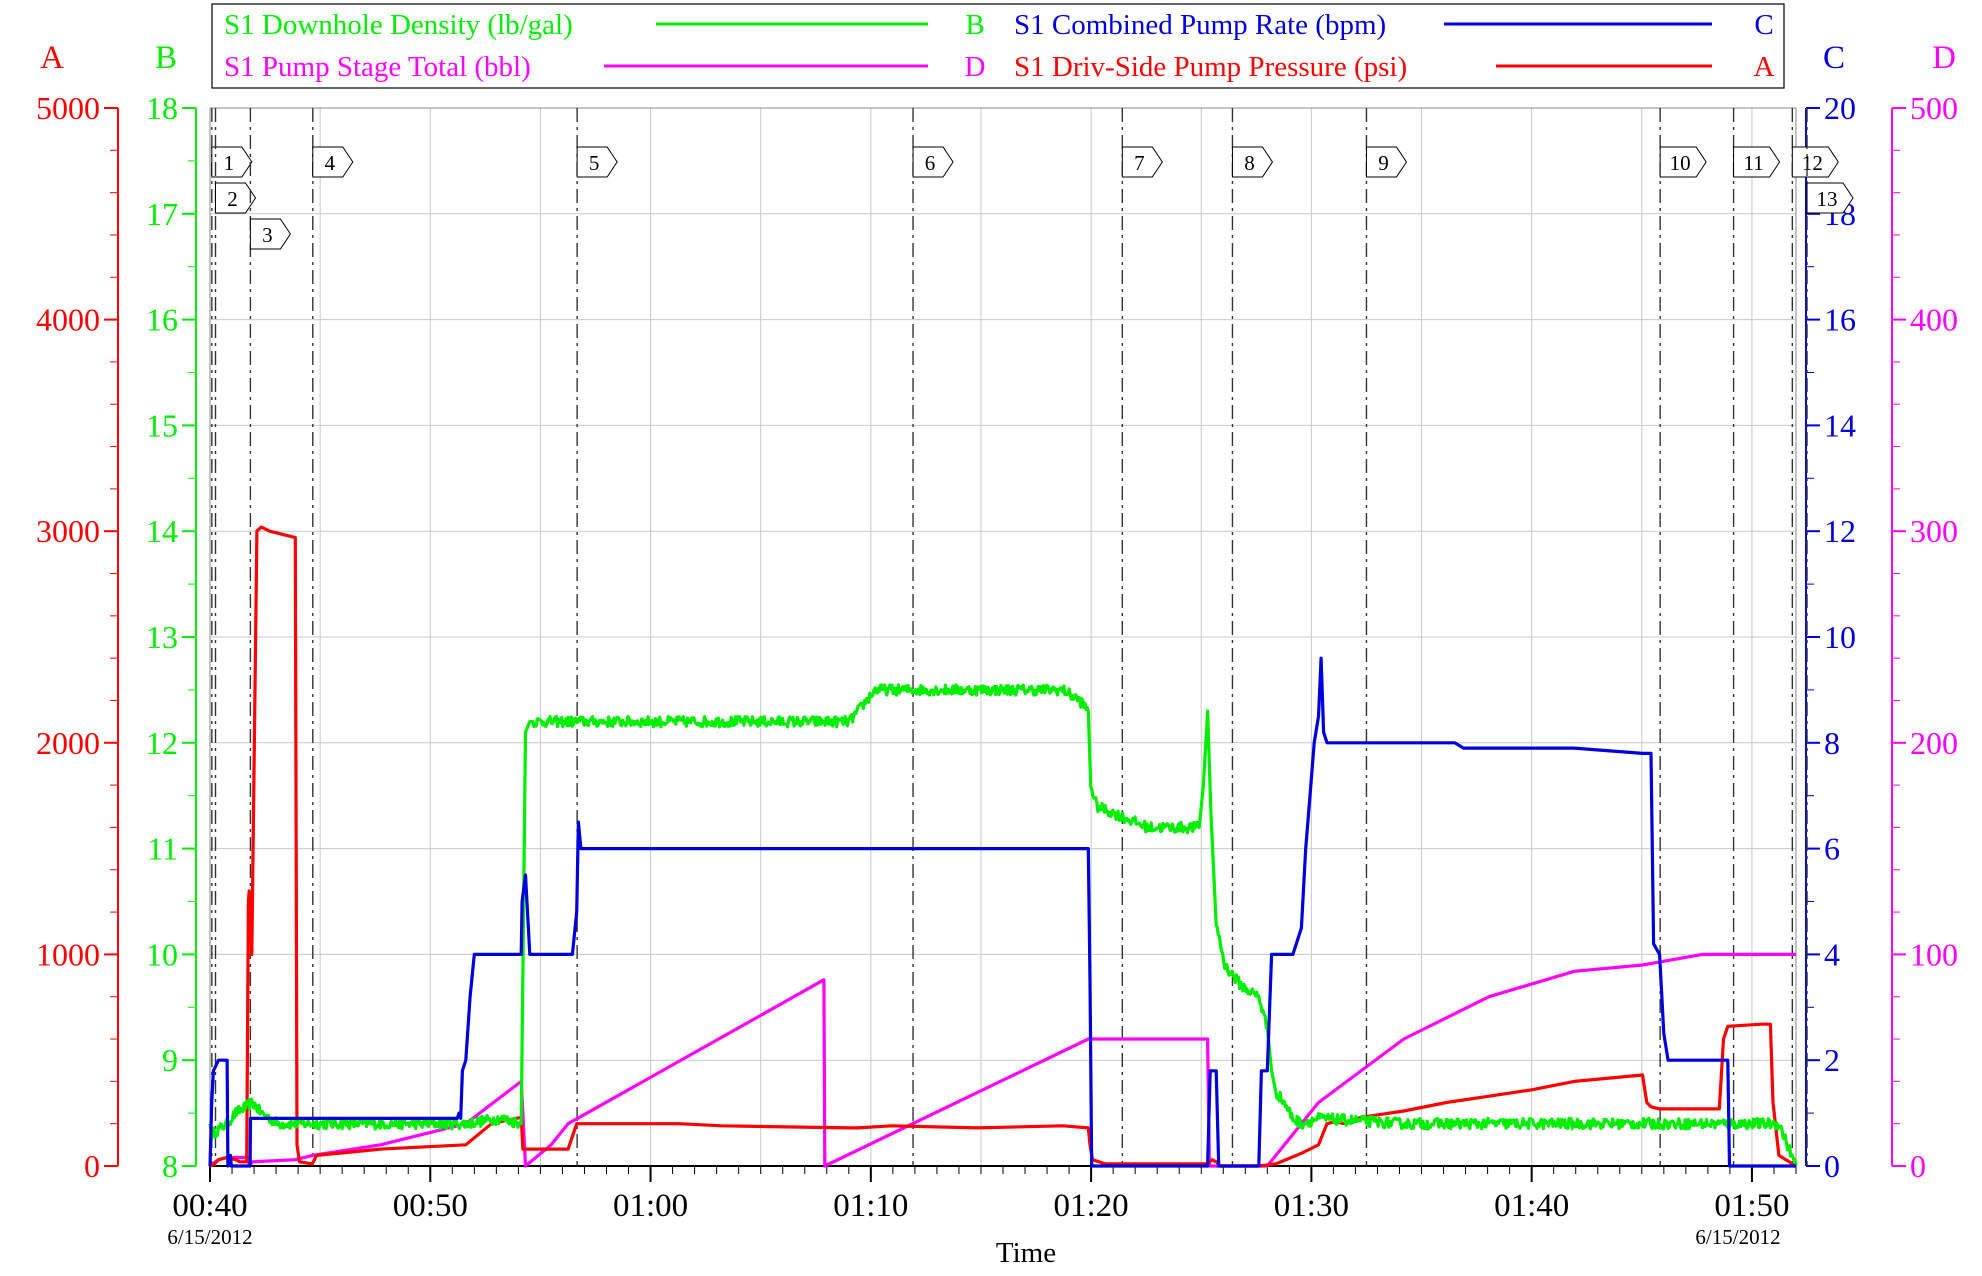 This screenshot has height=1276, width=1982. Describe the element at coordinates (1763, 25) in the screenshot. I see `legend-axis-tag: C` at that location.